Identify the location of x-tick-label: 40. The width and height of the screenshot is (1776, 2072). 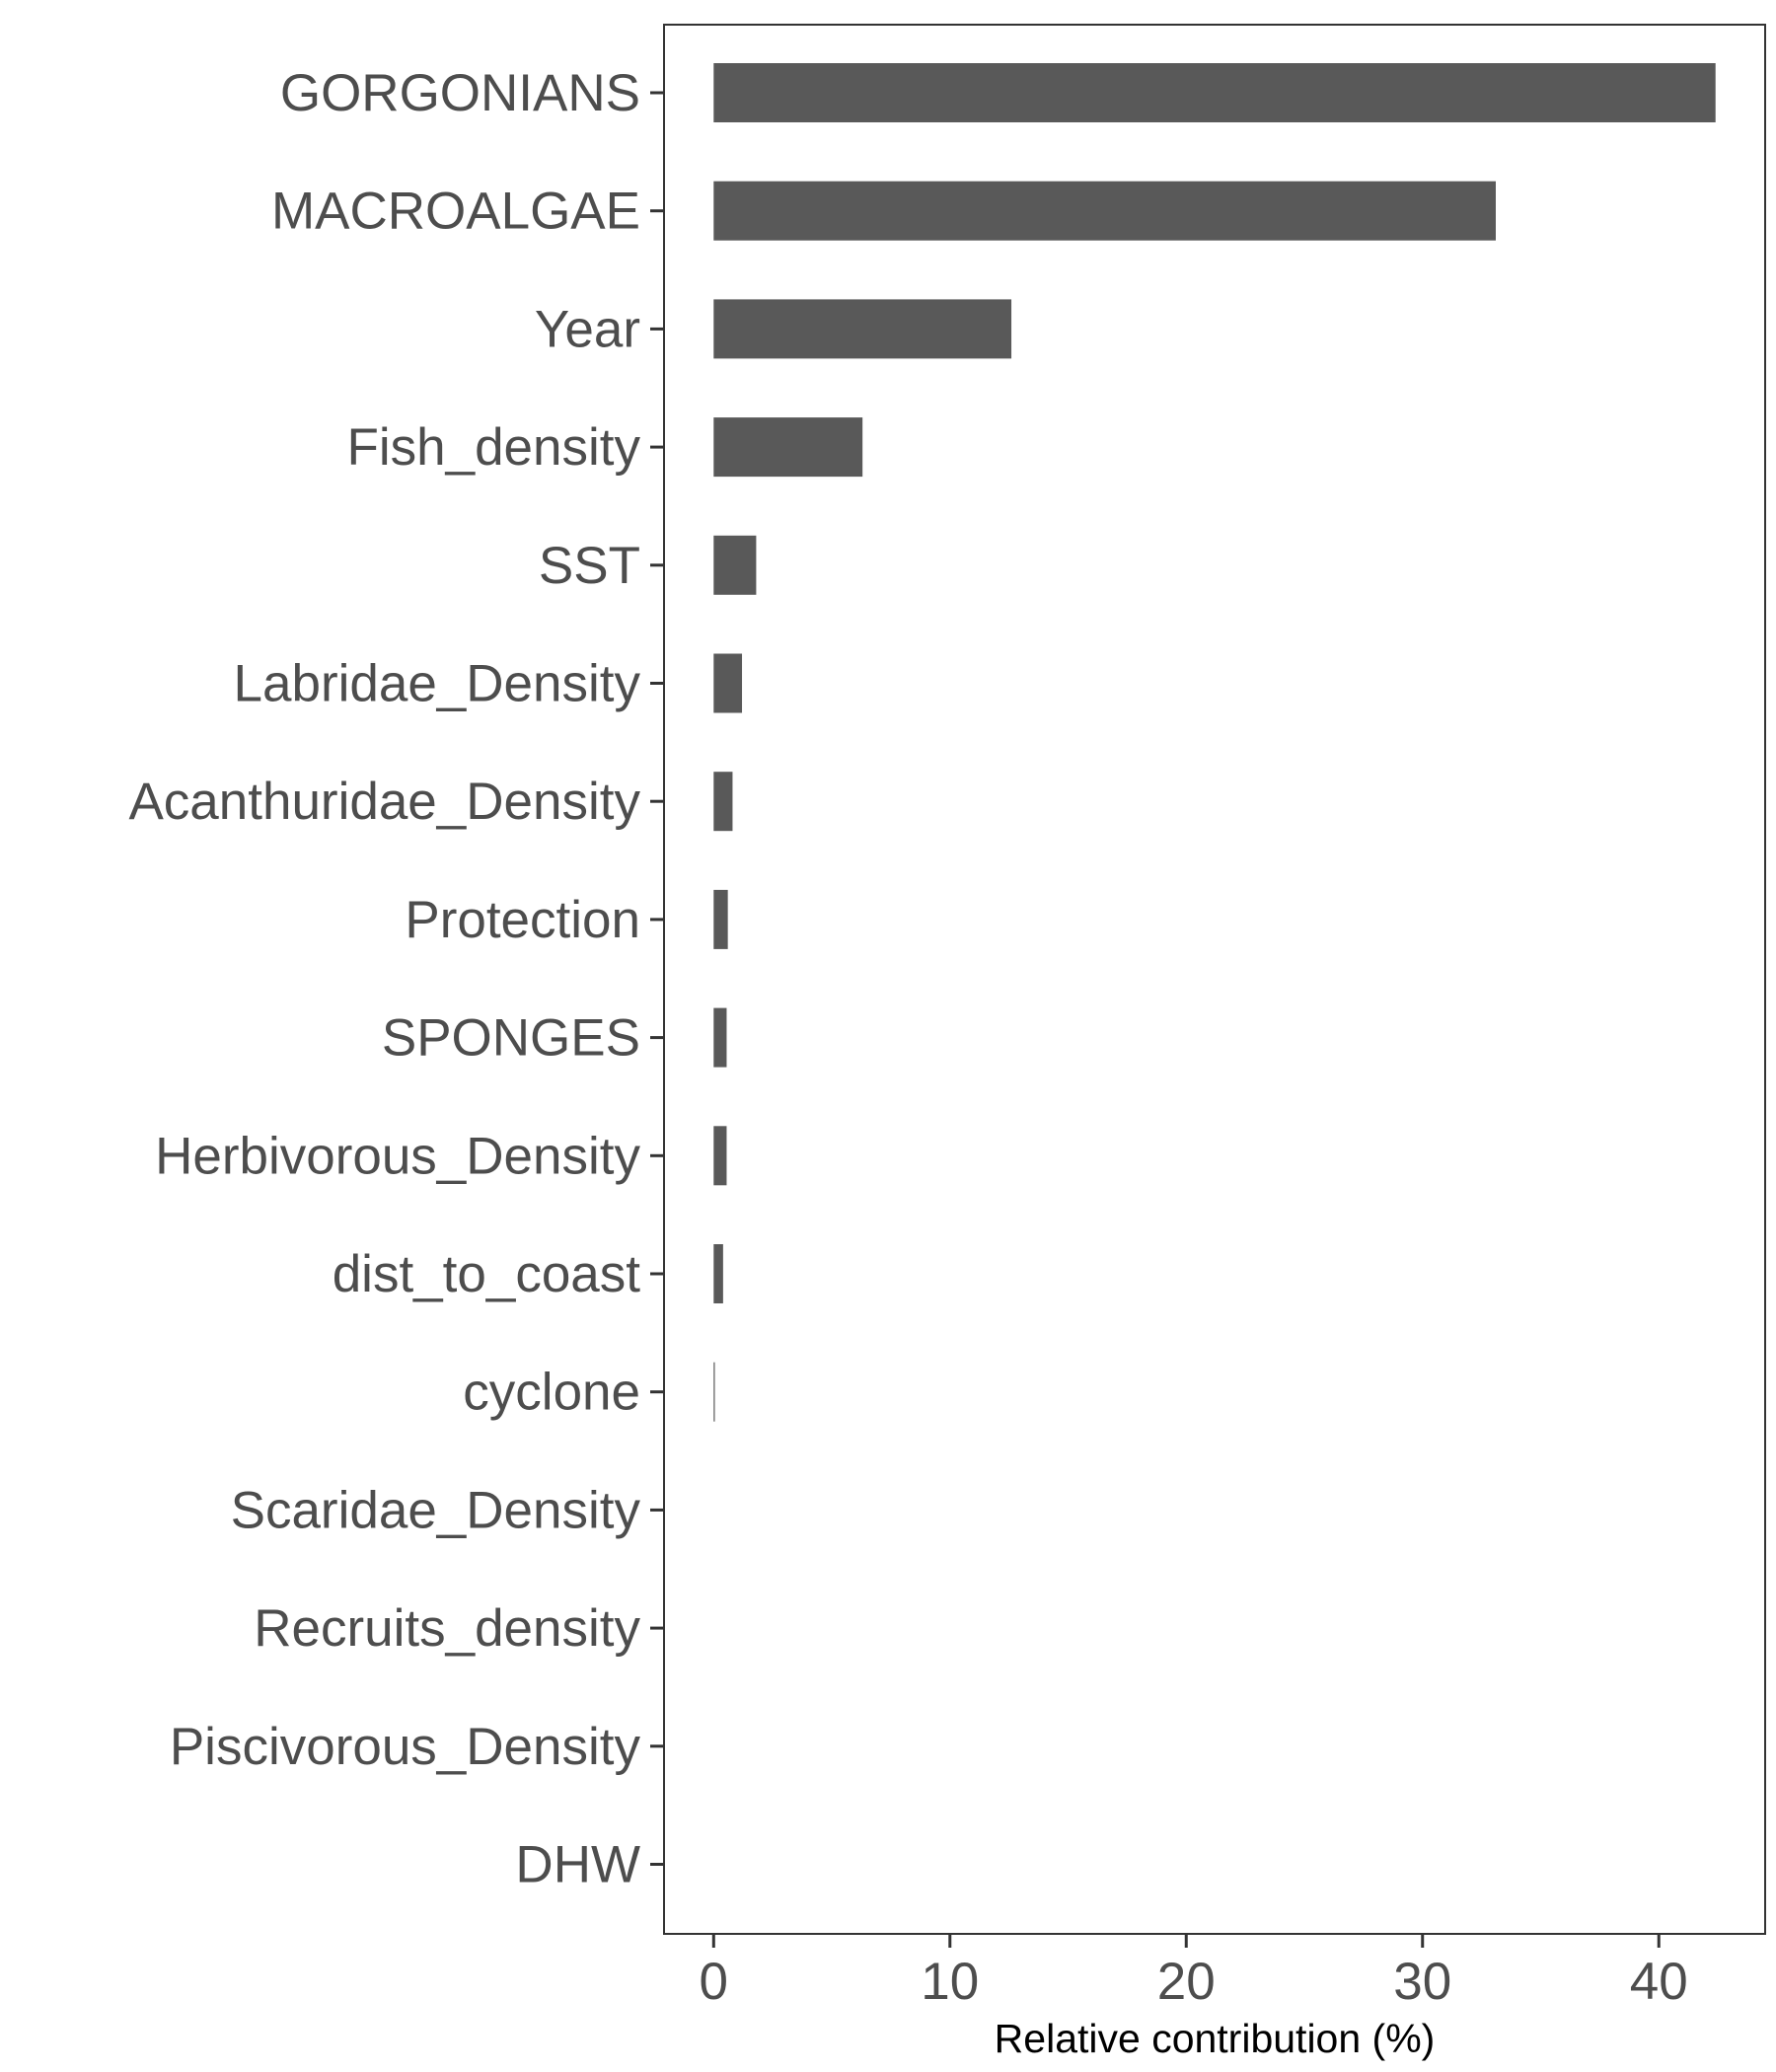
(1659, 1982).